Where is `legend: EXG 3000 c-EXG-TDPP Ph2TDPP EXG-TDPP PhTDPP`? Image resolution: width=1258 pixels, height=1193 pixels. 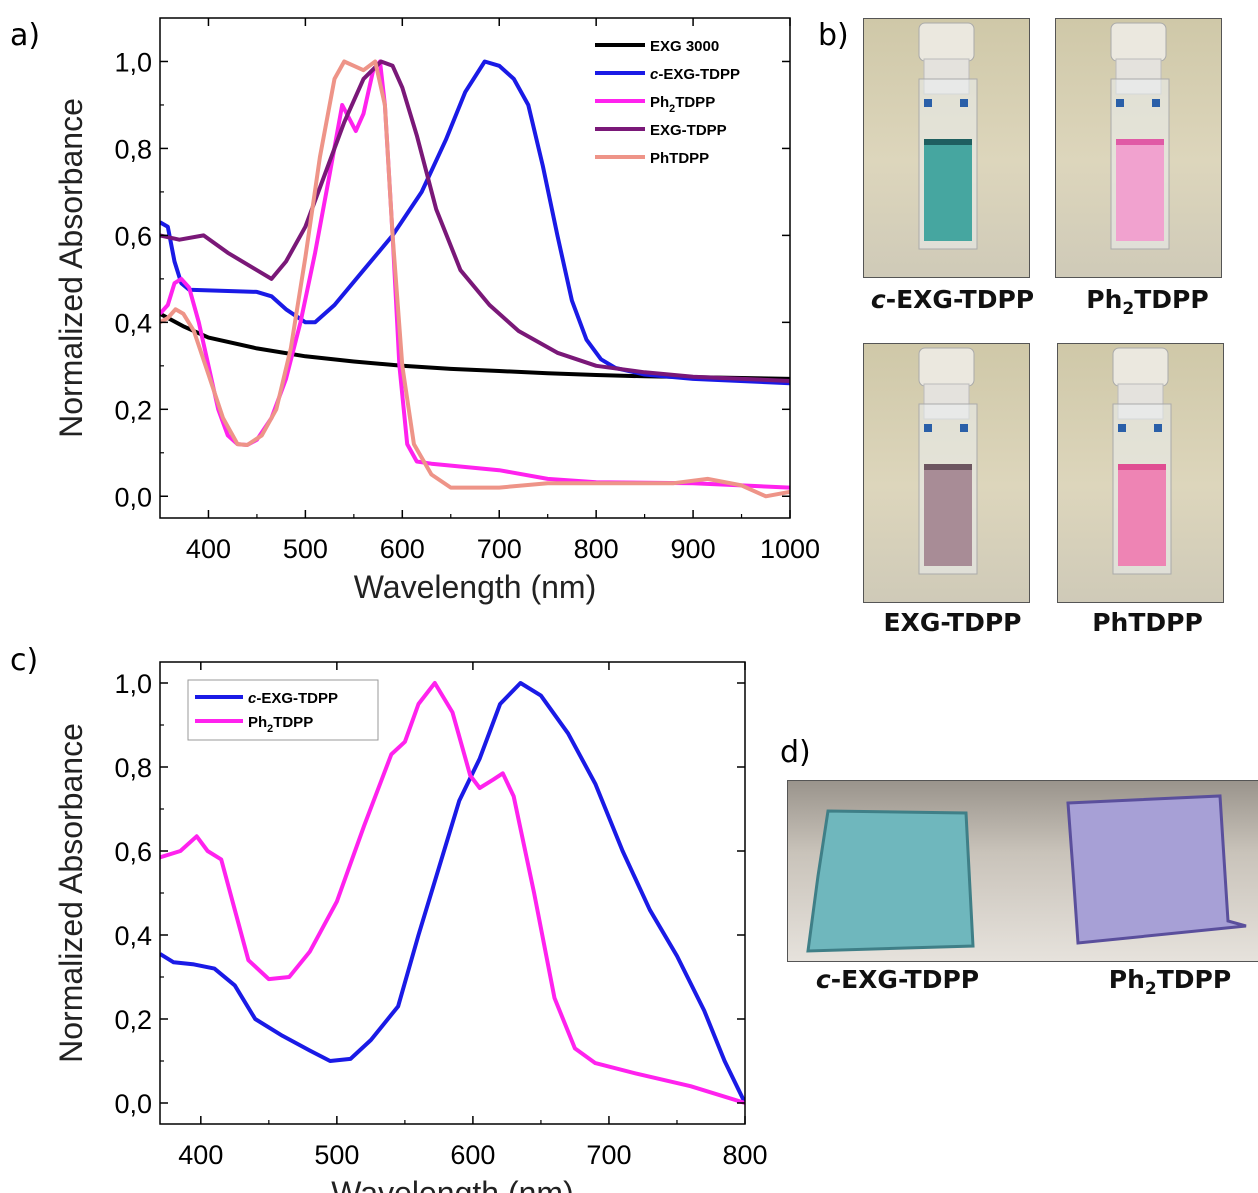 legend: EXG 3000 c-EXG-TDPP Ph2TDPP EXG-TDPP PhTDPP is located at coordinates (667, 102).